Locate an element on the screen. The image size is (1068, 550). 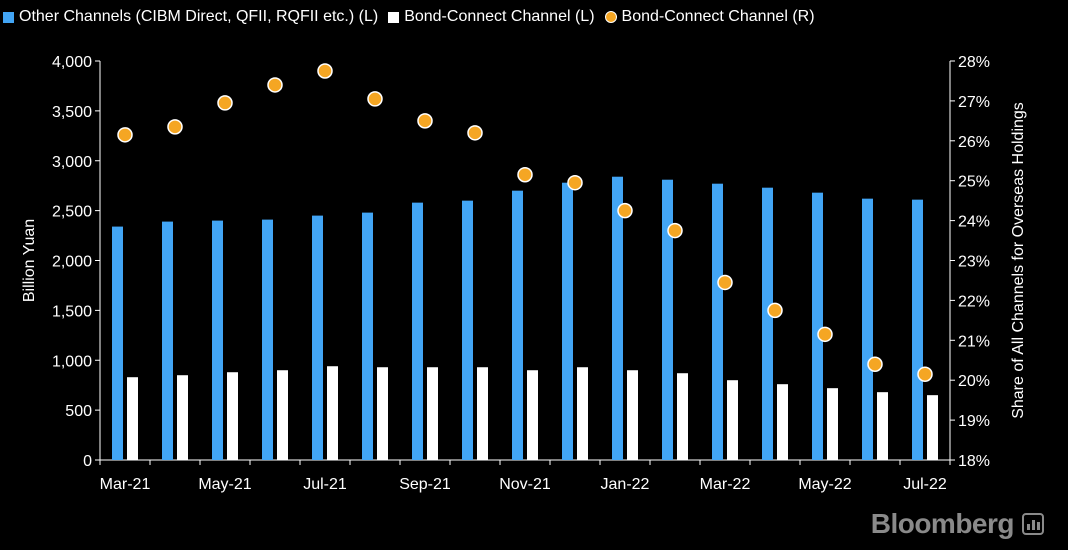
y-tick-label-right: 28% is located at coordinates (974, 62).